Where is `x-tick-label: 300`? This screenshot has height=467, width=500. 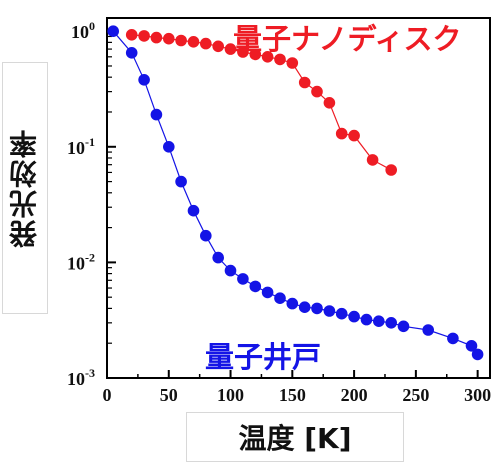 x-tick-label: 300 is located at coordinates (477, 395).